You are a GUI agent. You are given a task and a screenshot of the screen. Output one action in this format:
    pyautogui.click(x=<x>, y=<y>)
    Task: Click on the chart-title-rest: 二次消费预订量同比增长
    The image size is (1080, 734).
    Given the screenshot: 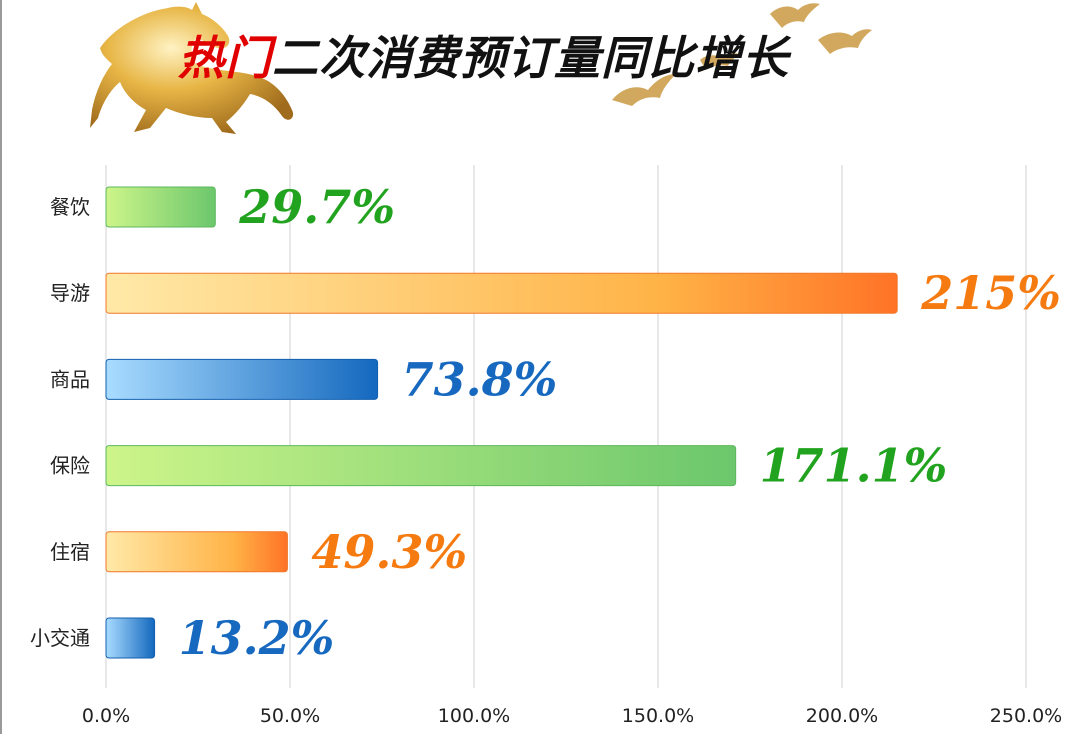 What is the action you would take?
    pyautogui.click(x=530, y=58)
    